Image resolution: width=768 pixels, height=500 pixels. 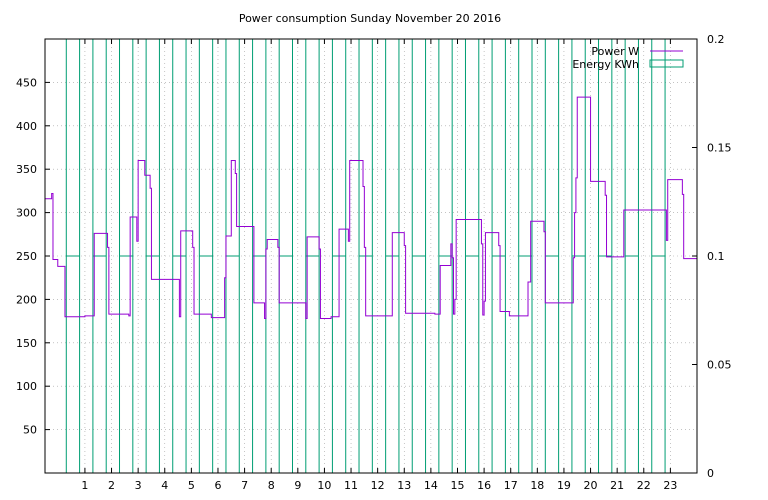 What do you see at coordinates (26, 256) in the screenshot?
I see `y-tick-label: 250` at bounding box center [26, 256].